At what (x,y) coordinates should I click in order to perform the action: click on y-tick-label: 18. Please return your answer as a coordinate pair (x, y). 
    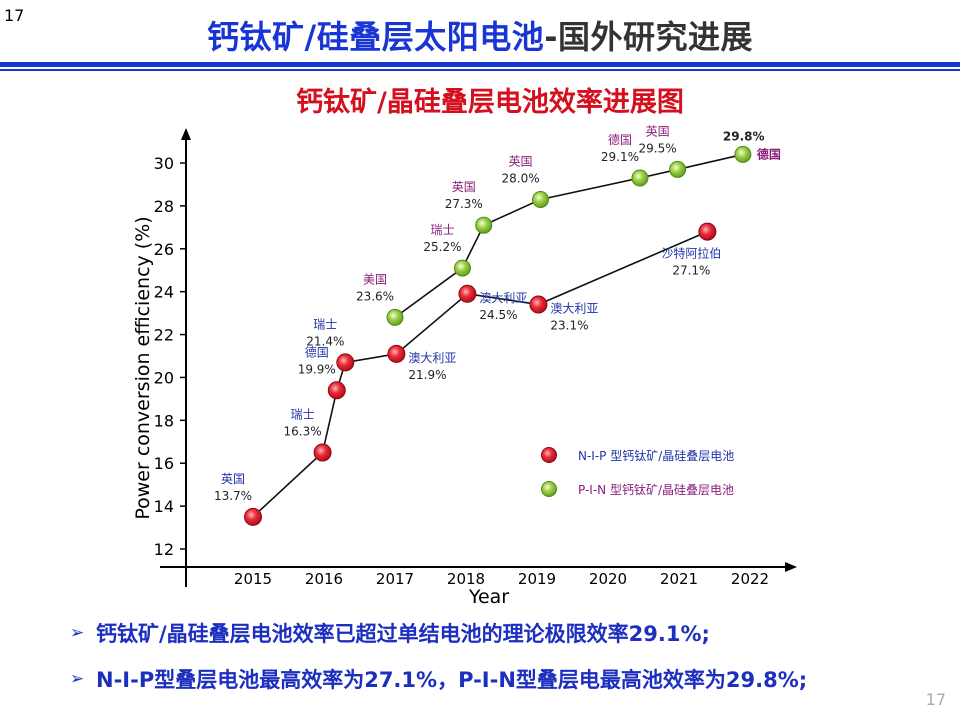
    Looking at the image, I should click on (164, 420).